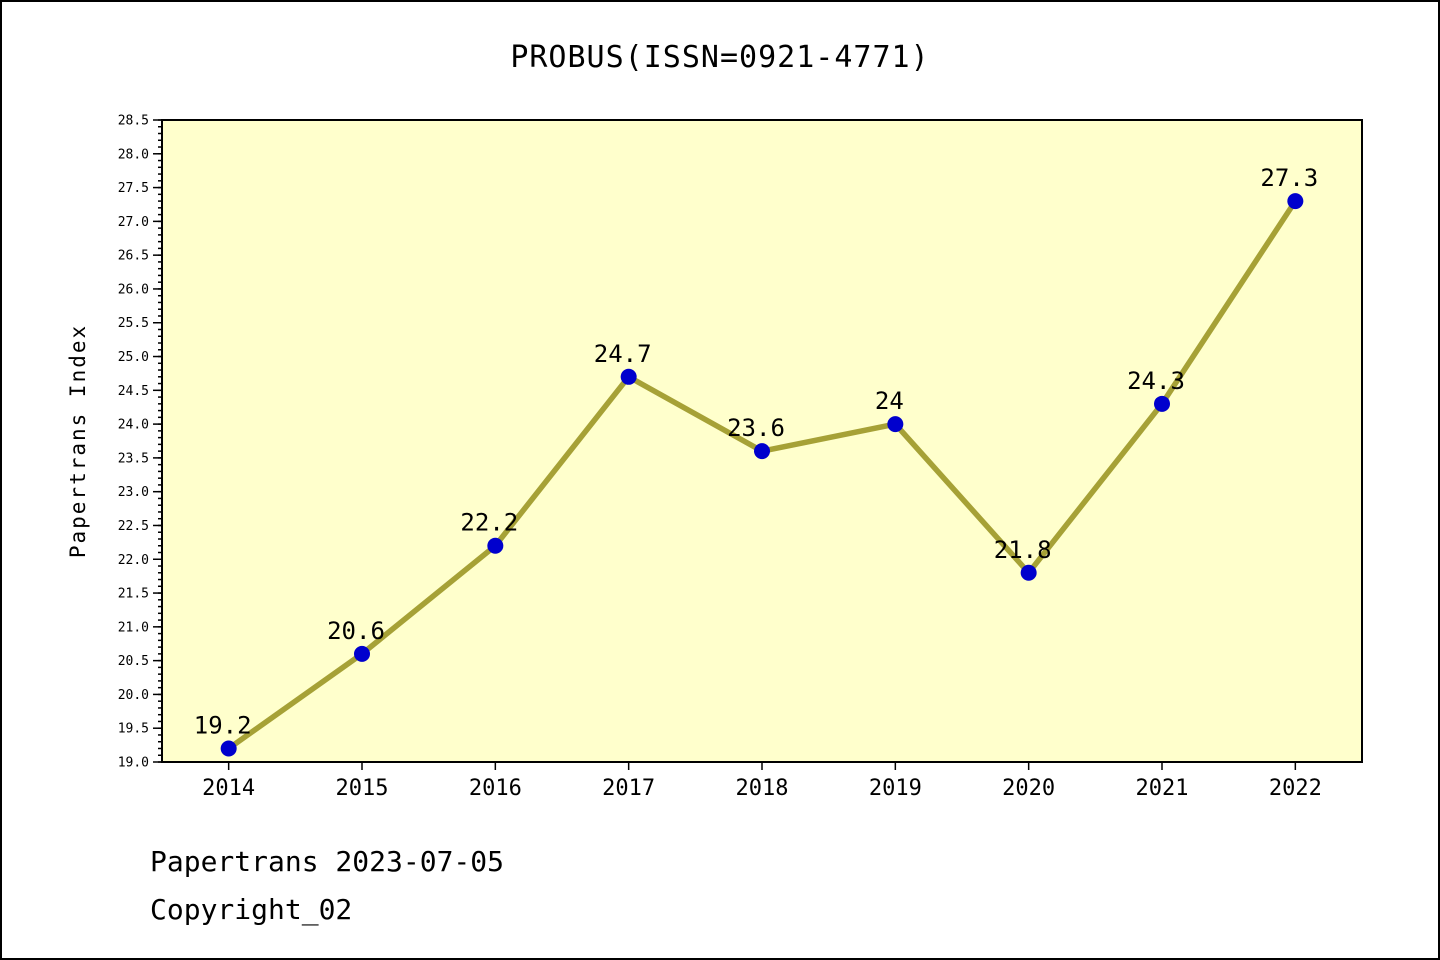 This screenshot has width=1440, height=960. I want to click on footer-date: Papertrans 2023-07-05, so click(327, 861).